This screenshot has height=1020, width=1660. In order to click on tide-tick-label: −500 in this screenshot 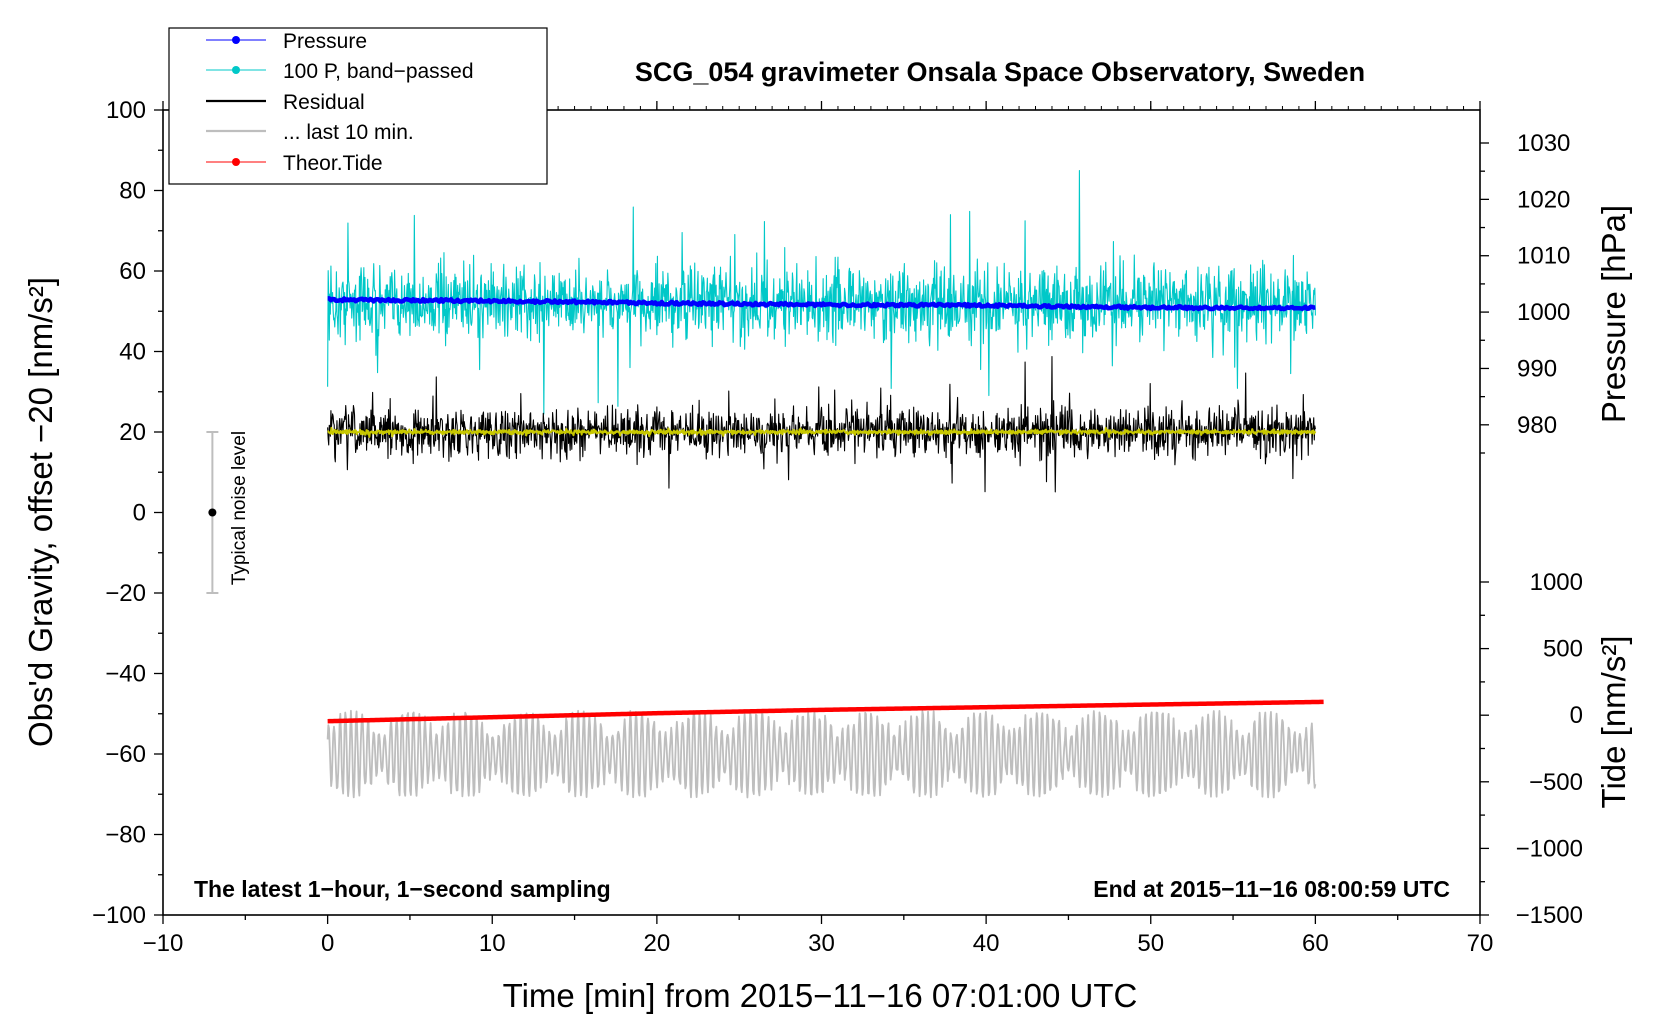, I will do `click(1556, 782)`.